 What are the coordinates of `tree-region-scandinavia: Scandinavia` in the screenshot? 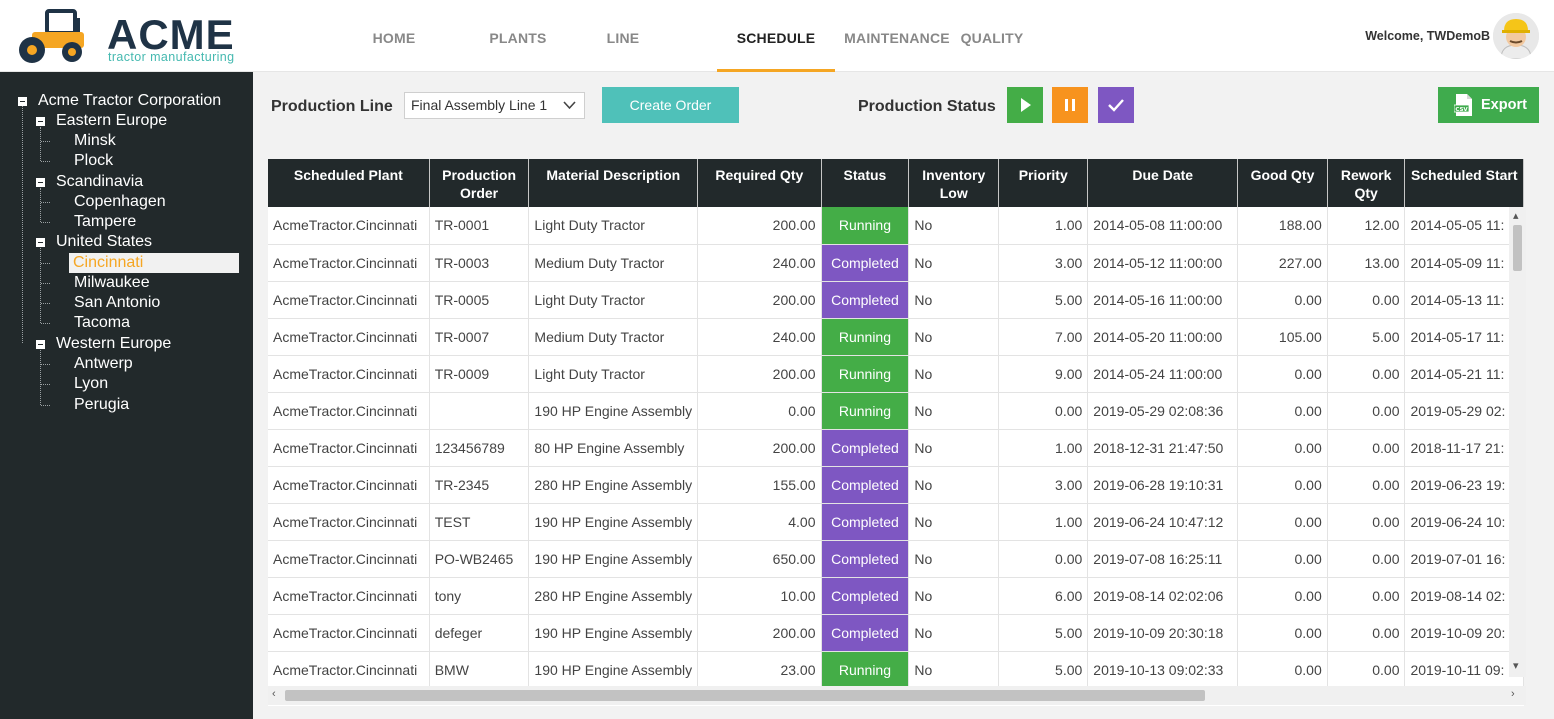 It's located at (100, 181).